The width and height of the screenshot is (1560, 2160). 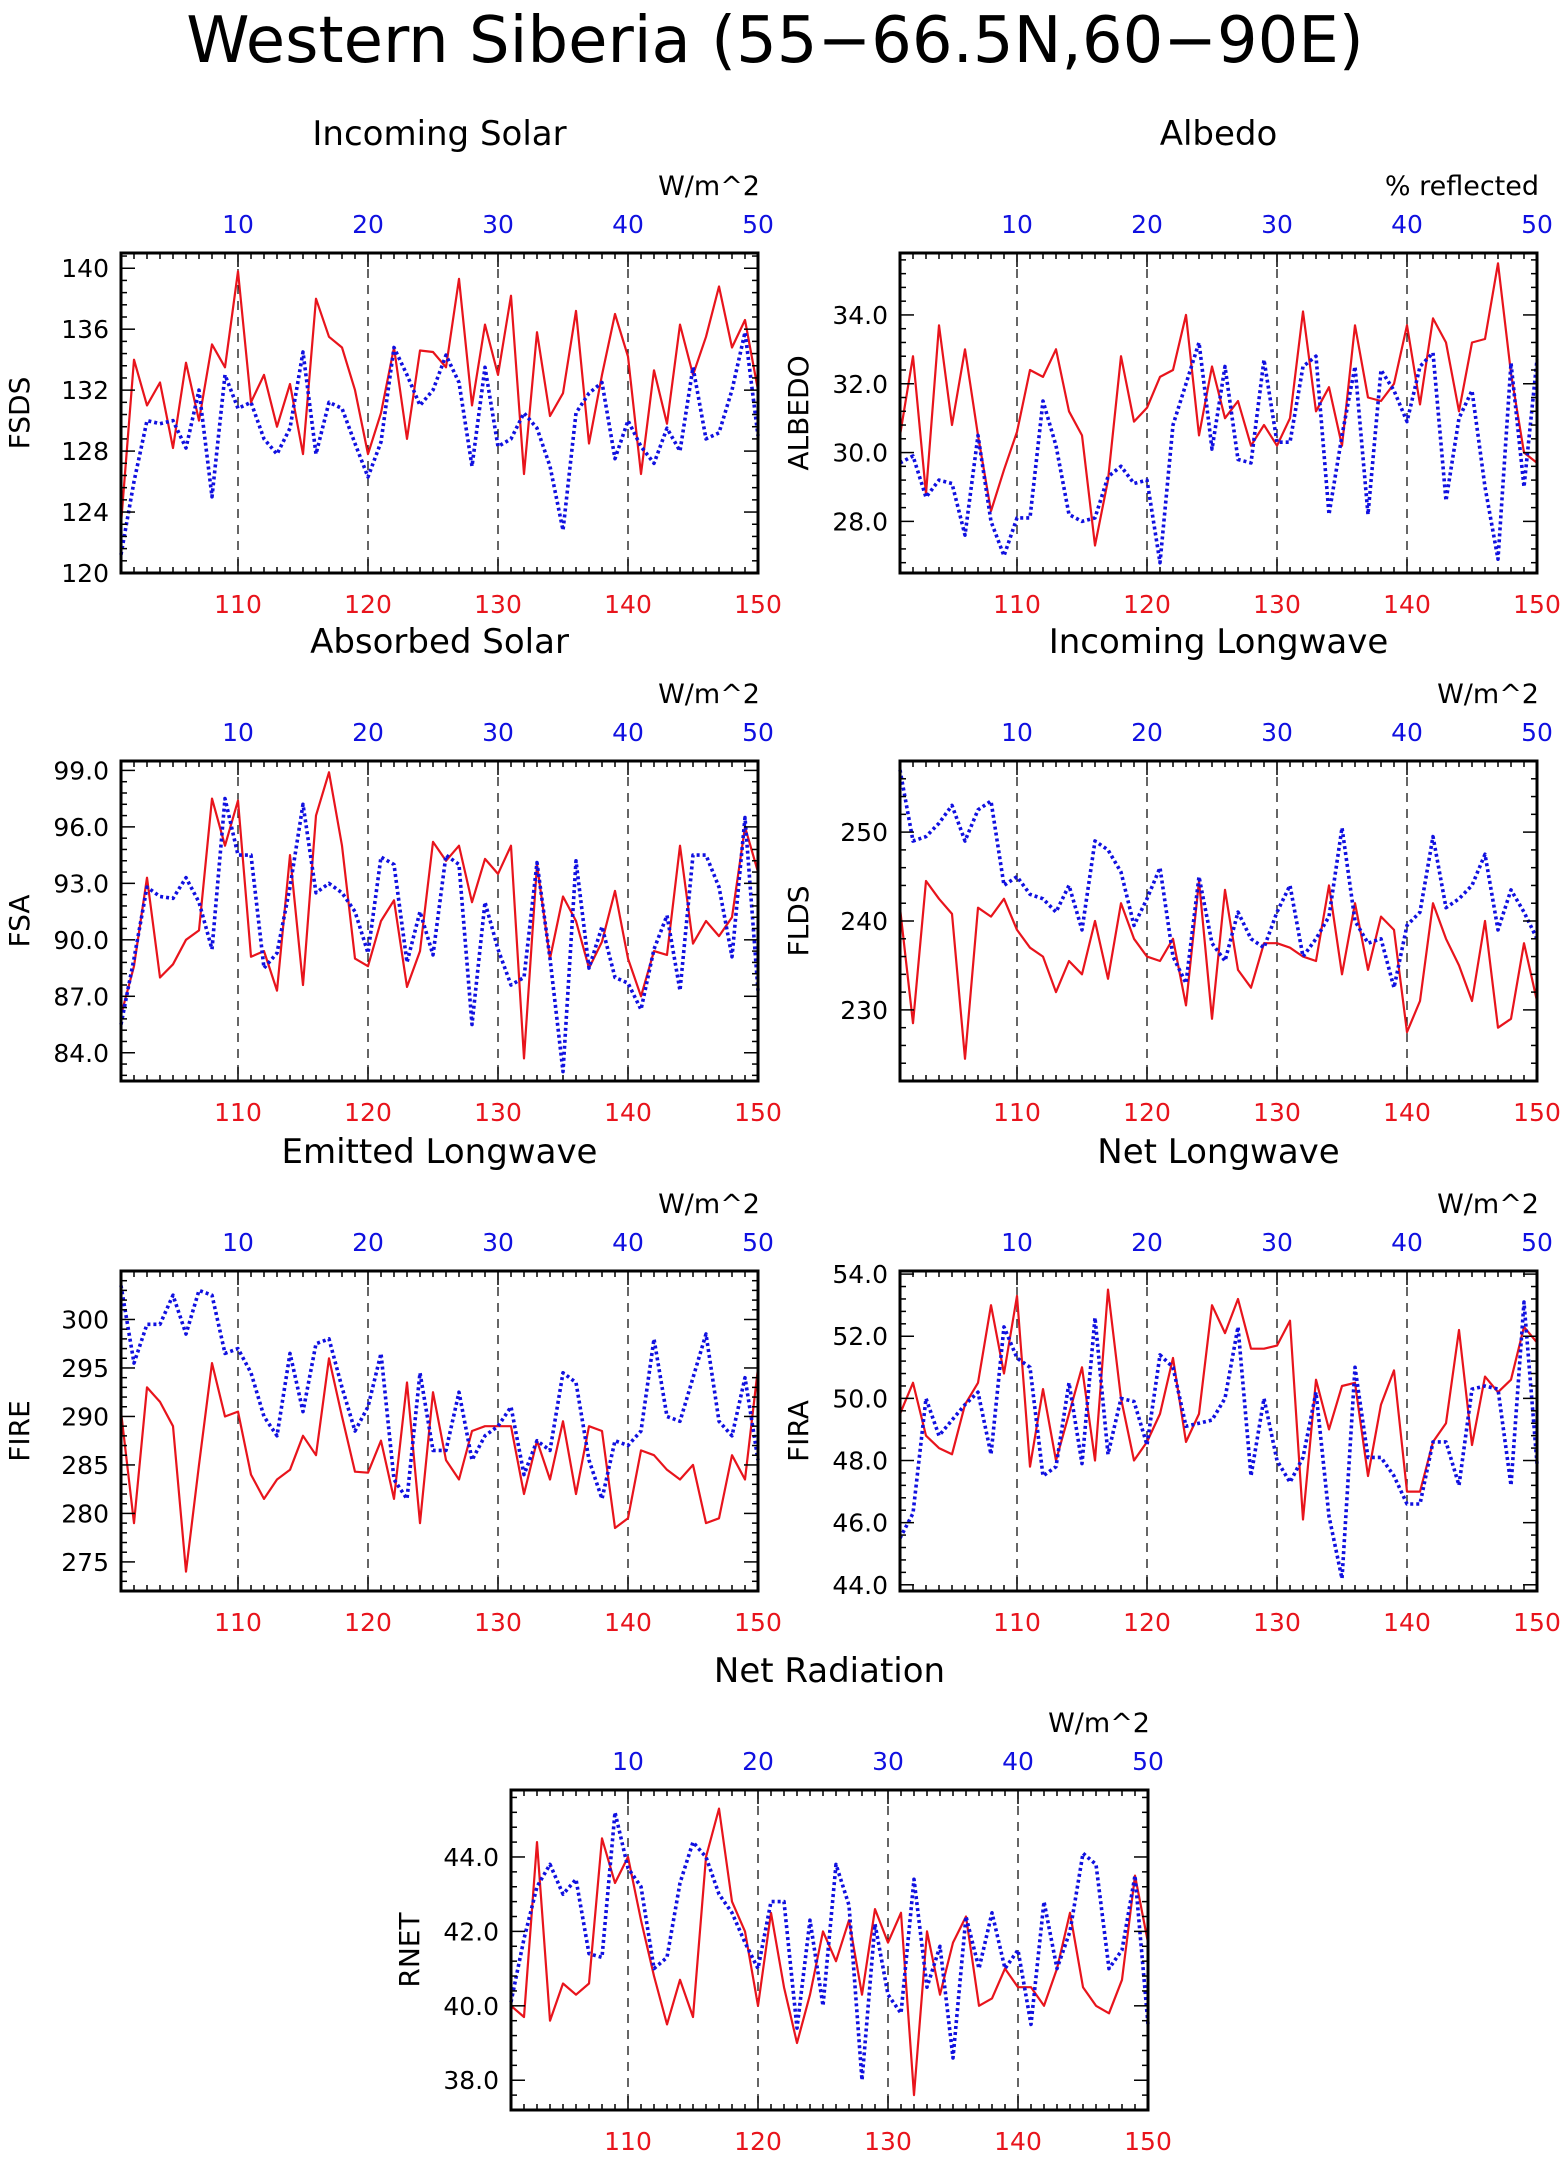 What do you see at coordinates (471, 2006) in the screenshot?
I see `y-tick-label: 40.0` at bounding box center [471, 2006].